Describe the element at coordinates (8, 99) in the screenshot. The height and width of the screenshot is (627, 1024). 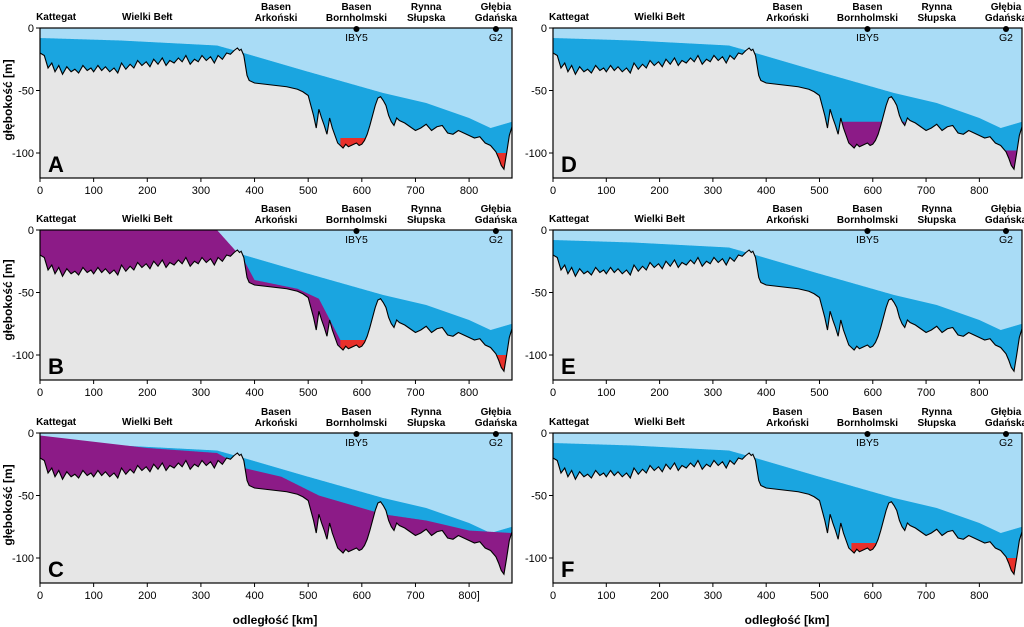
I see `y-axis-title-row1: głębokość [m]` at that location.